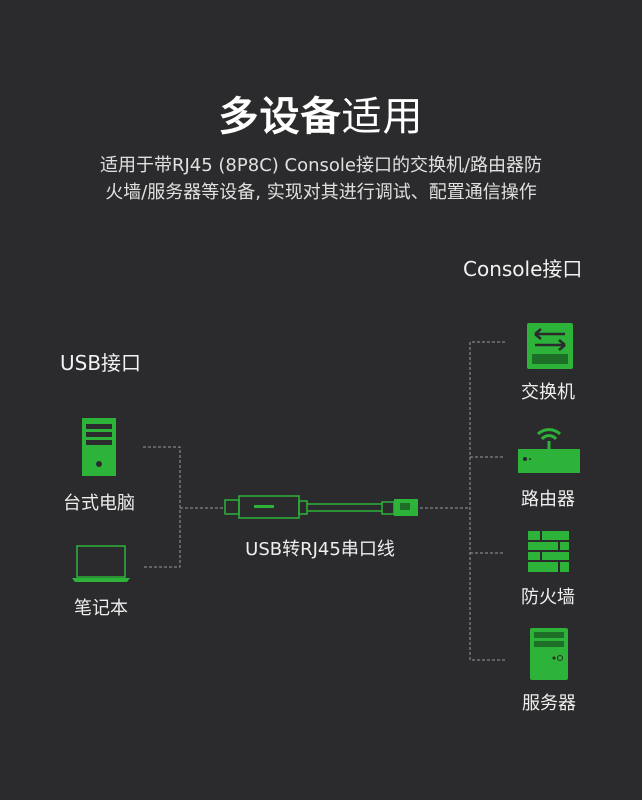 The height and width of the screenshot is (800, 642). What do you see at coordinates (549, 654) in the screenshot?
I see `server-icon` at bounding box center [549, 654].